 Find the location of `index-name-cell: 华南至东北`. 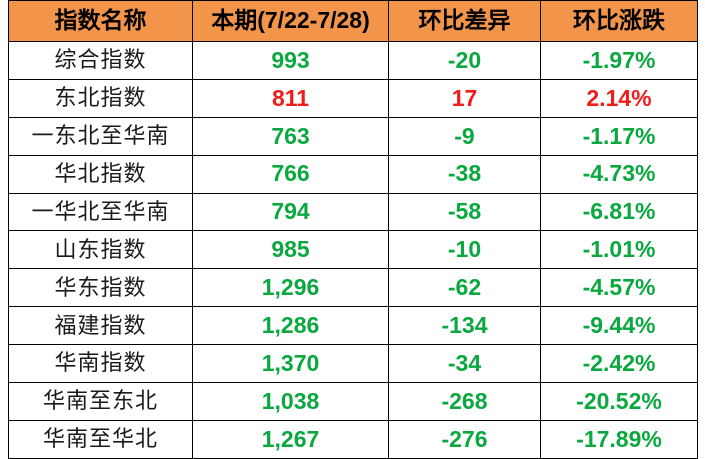

index-name-cell: 华南至东北 is located at coordinates (100, 401).